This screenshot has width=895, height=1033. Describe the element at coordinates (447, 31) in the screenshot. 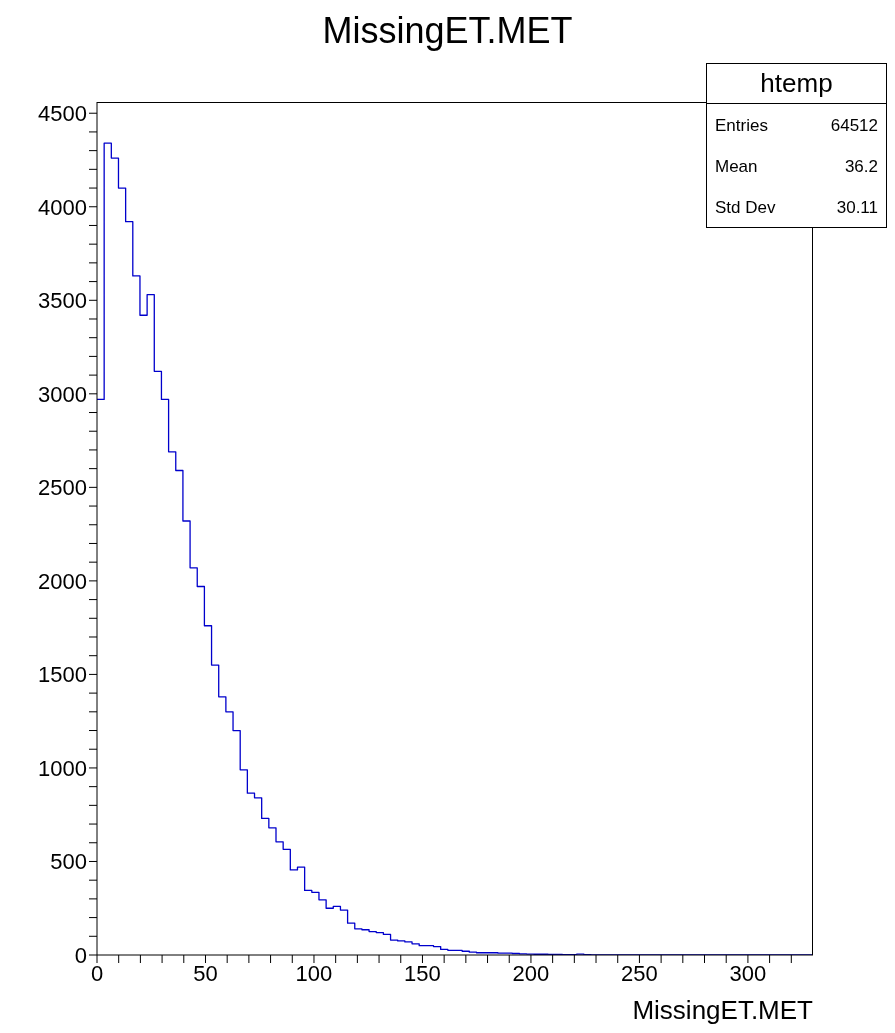

I see `chart-title: MissingET.MET` at that location.